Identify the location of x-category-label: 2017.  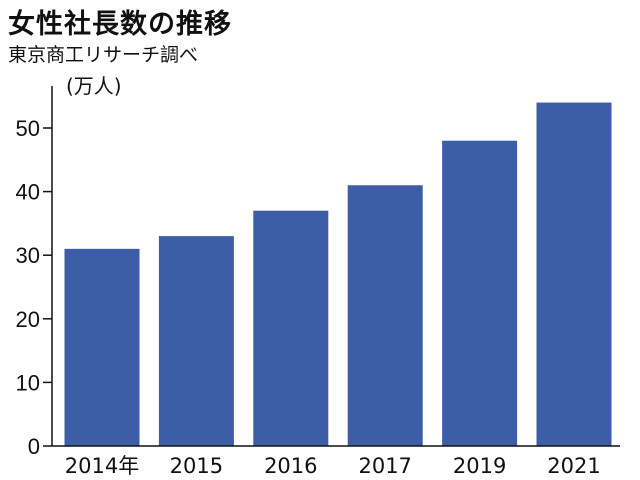
(384, 466).